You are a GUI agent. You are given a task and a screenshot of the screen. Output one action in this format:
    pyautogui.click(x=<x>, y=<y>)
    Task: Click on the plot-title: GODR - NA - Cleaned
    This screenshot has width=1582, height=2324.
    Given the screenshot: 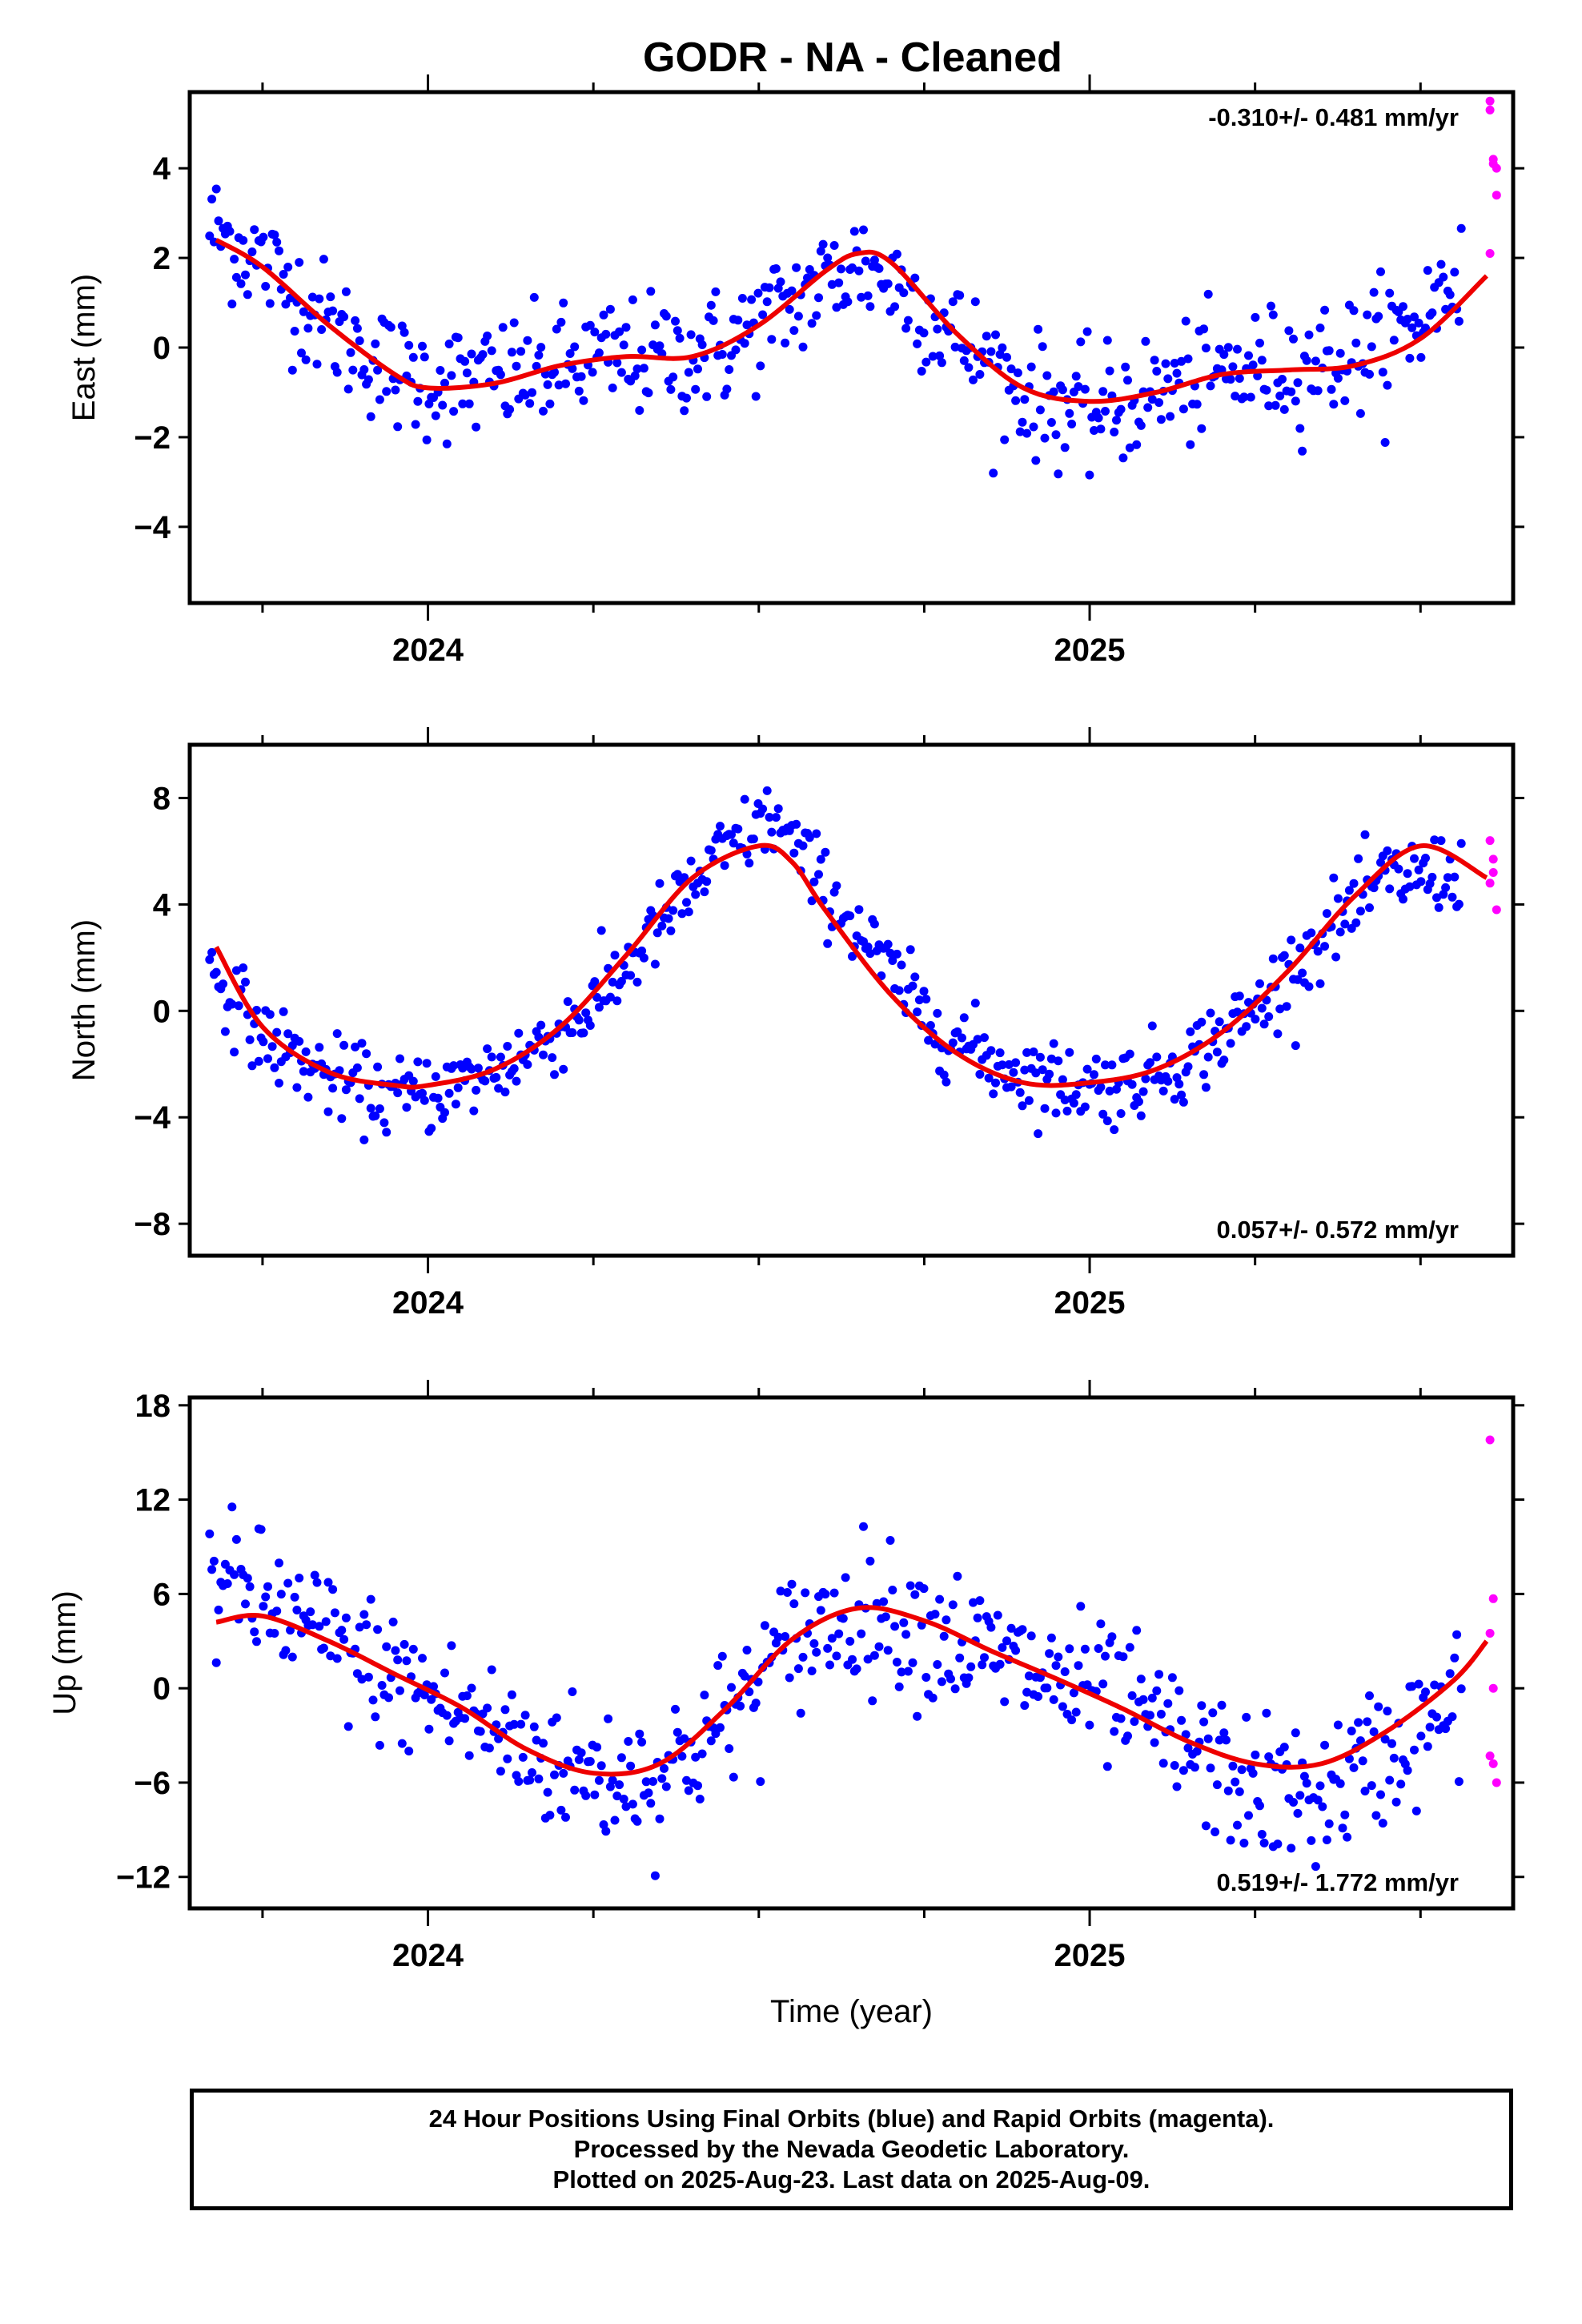 What is the action you would take?
    pyautogui.click(x=852, y=57)
    